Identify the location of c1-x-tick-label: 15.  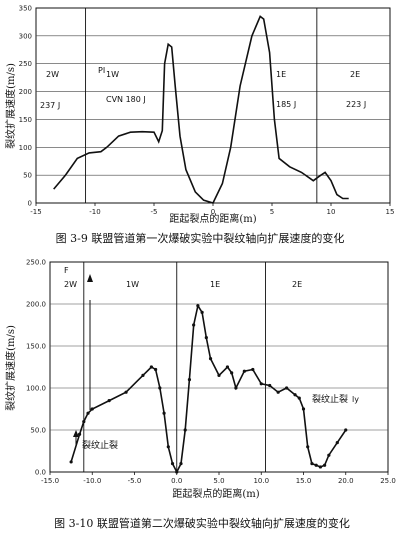
(390, 212).